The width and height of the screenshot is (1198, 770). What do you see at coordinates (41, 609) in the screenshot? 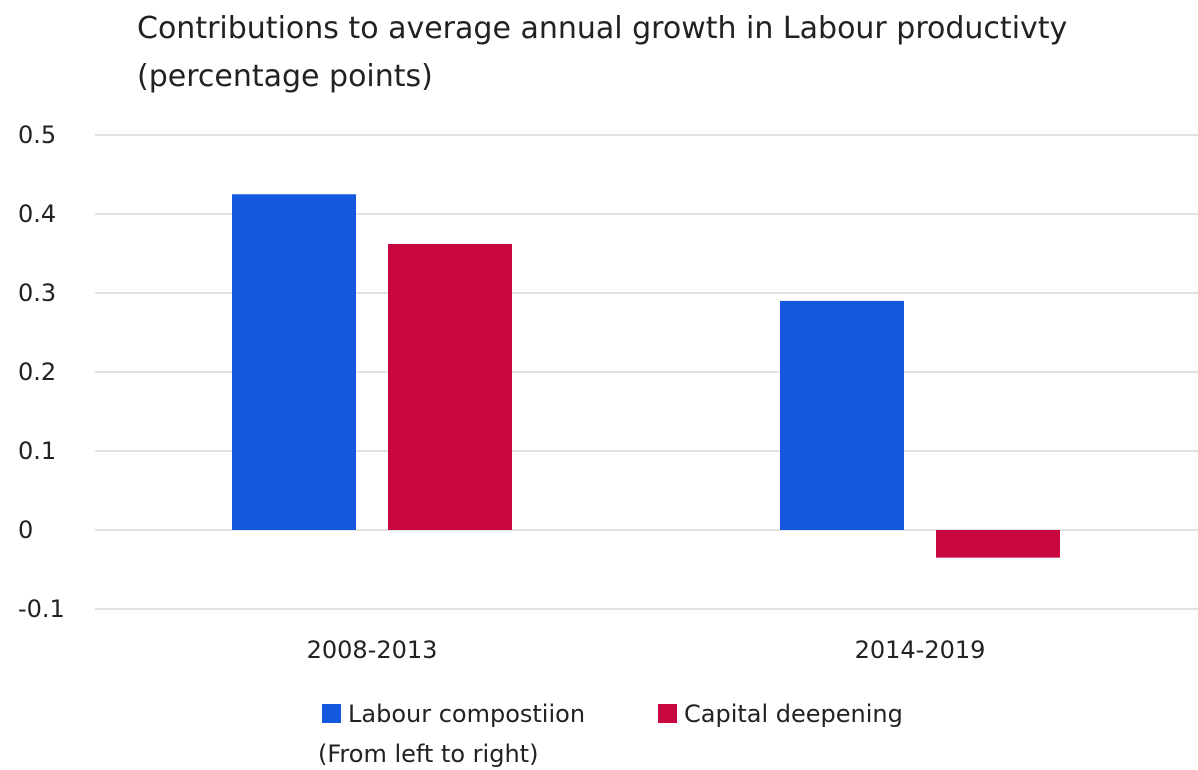
I see `y-tick-label: -0.1` at bounding box center [41, 609].